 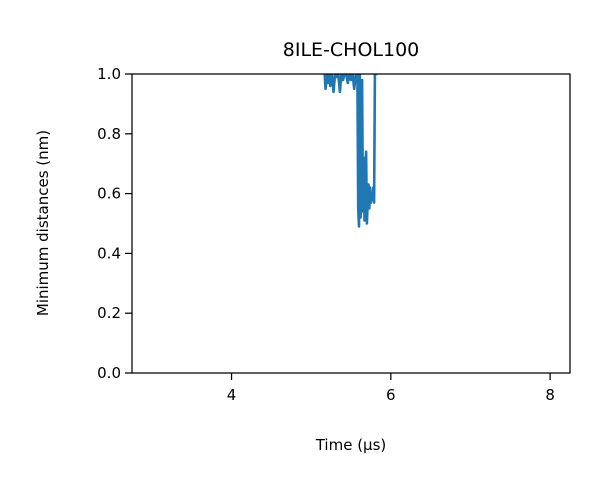 I want to click on y-tick-label: 1.0, so click(x=109, y=74).